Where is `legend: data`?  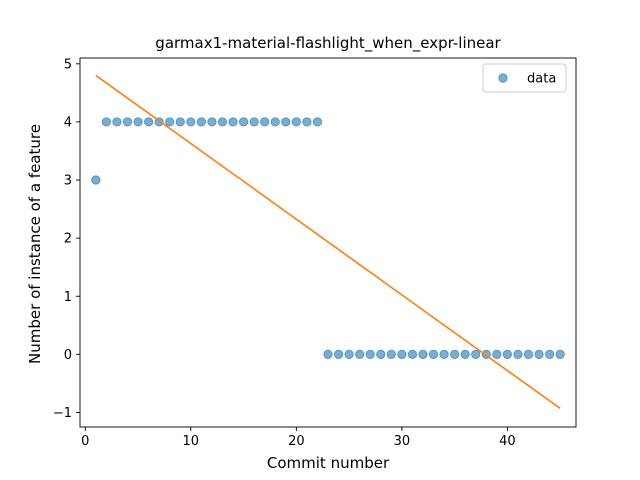
legend: data is located at coordinates (524, 78).